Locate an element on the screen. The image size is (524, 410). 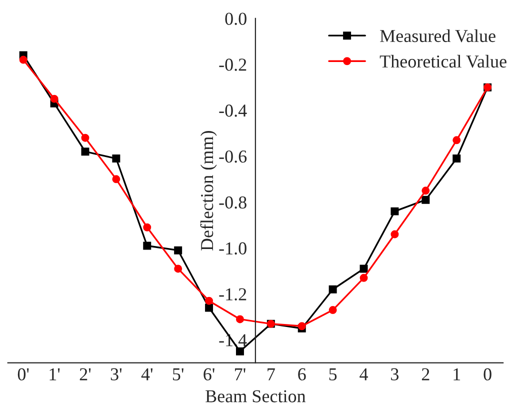
x-tick-label: 6 is located at coordinates (302, 374).